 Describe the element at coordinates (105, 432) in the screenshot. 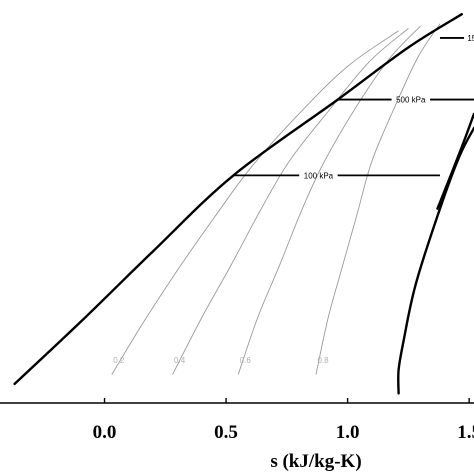

I see `x-tick-label: 0.0` at that location.